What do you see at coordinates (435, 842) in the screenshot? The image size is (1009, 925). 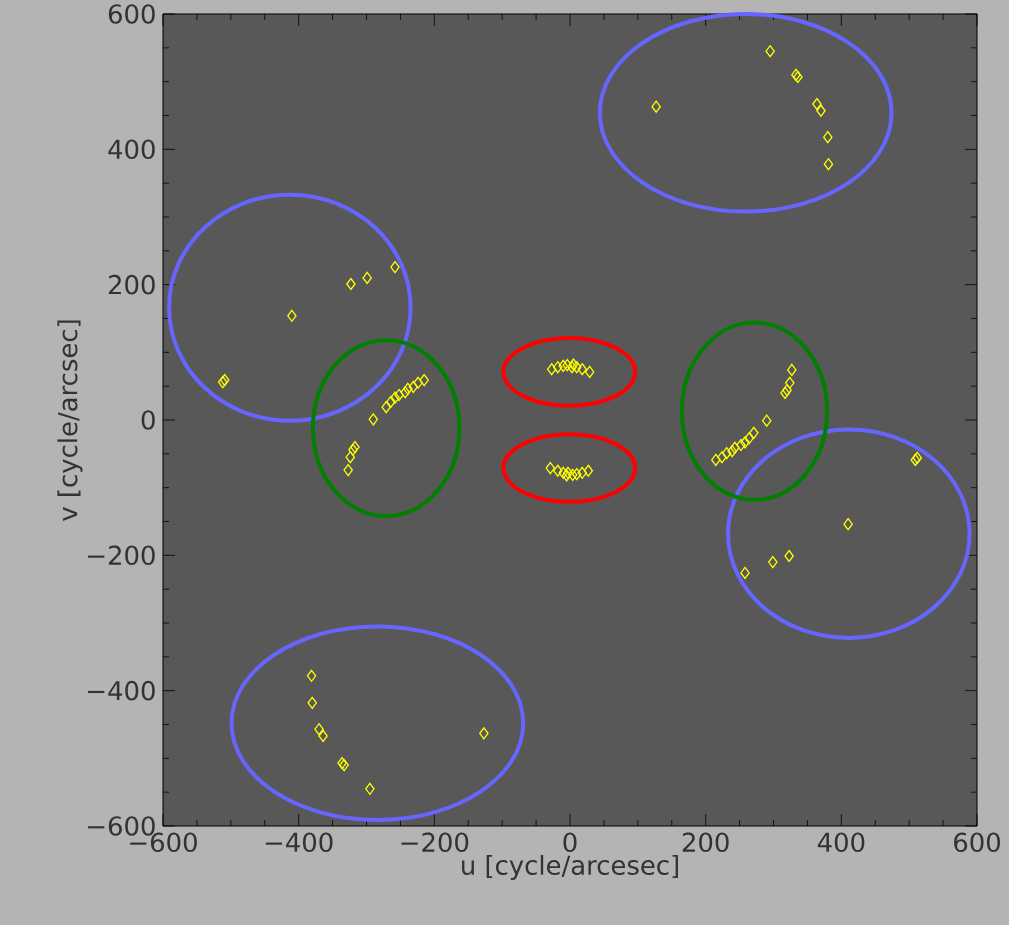 I see `x-tick-label: −200` at bounding box center [435, 842].